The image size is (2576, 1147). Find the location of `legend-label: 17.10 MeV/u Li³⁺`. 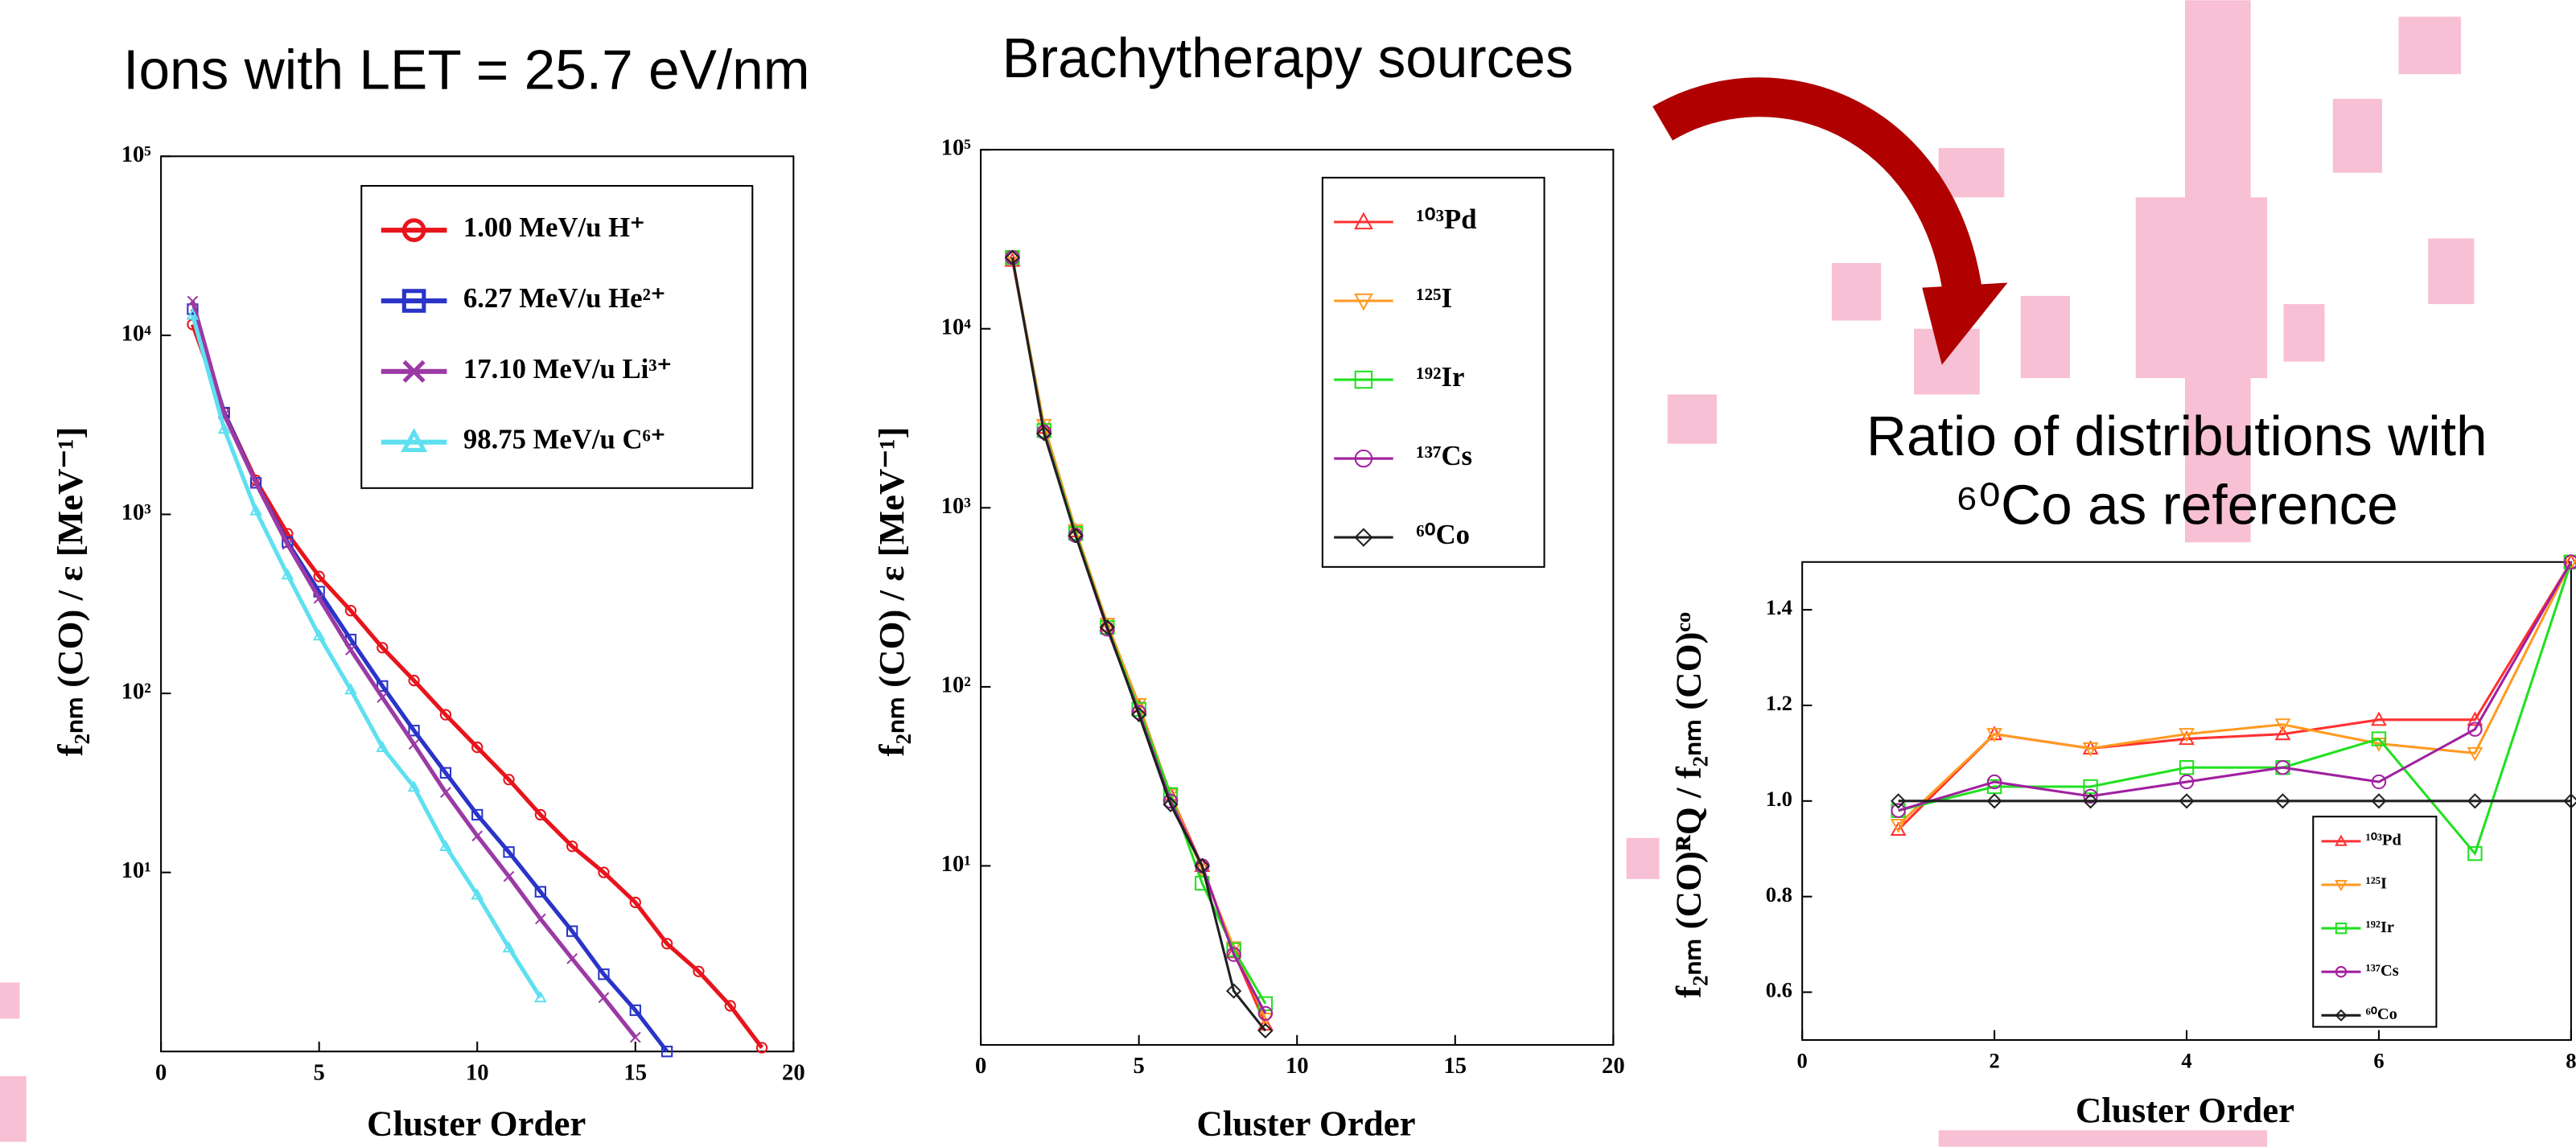

legend-label: 17.10 MeV/u Li³⁺ is located at coordinates (567, 368).